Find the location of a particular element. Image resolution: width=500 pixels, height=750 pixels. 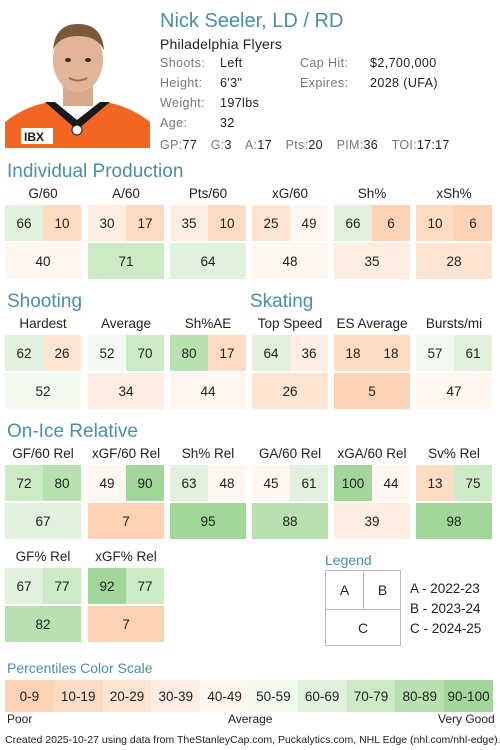

metric-value-b: 77 is located at coordinates (62, 586).